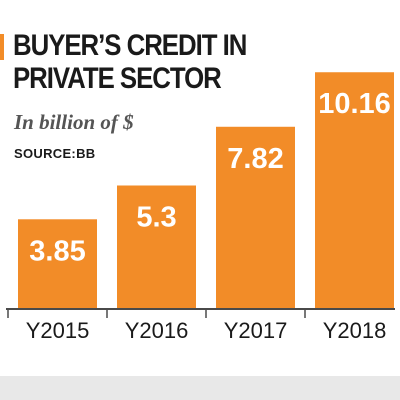  I want to click on source-value: BB, so click(86, 153).